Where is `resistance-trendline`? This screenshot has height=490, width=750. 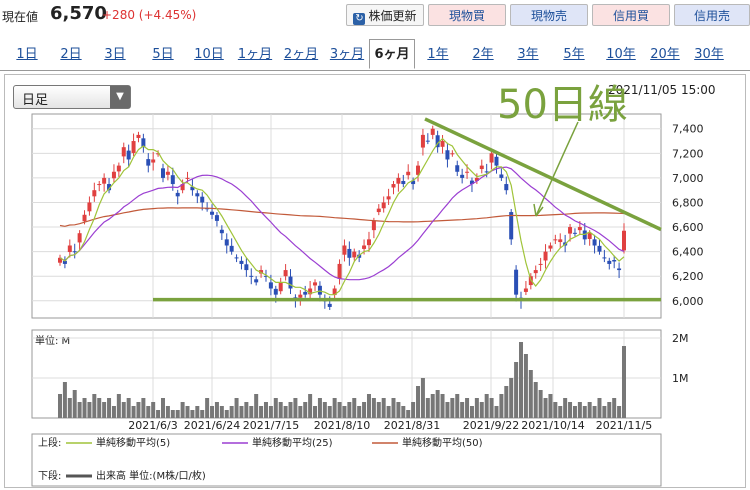 resistance-trendline is located at coordinates (543, 174).